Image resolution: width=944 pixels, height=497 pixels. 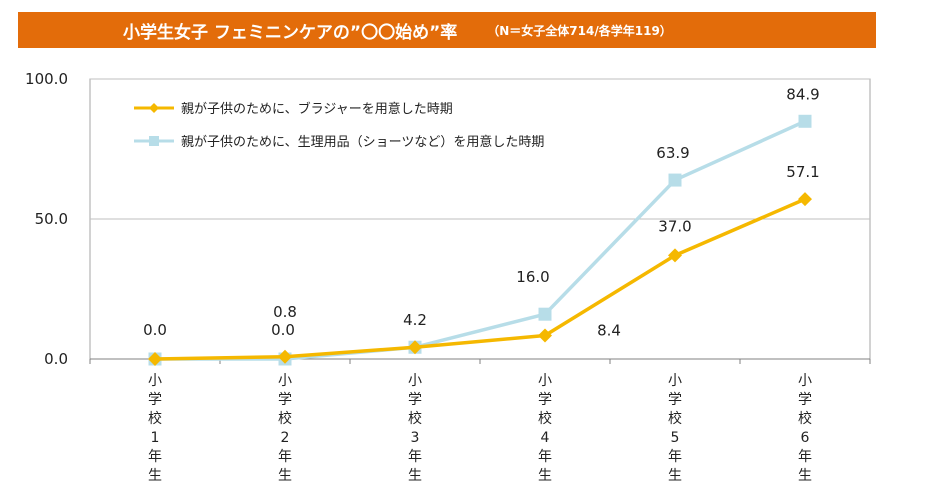 I want to click on data-label: 16.0, so click(x=532, y=277).